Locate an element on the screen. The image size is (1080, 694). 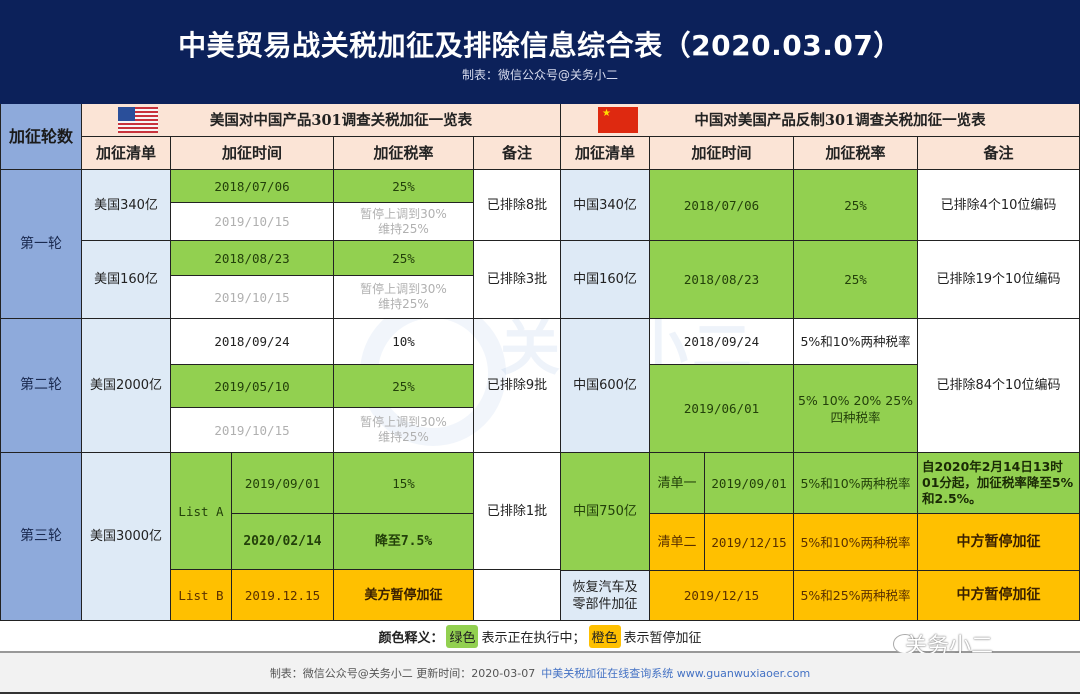
round-column-header: 加征轮数 is located at coordinates (41, 137).